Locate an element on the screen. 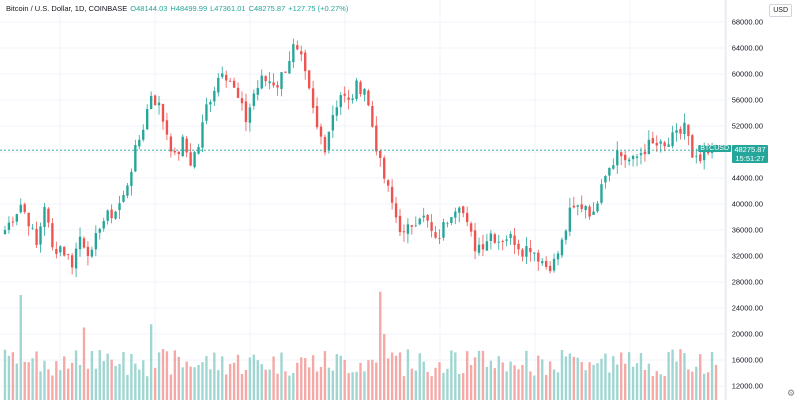 Image resolution: width=800 pixels, height=400 pixels. price-tick-label: 64000.00 is located at coordinates (747, 48).